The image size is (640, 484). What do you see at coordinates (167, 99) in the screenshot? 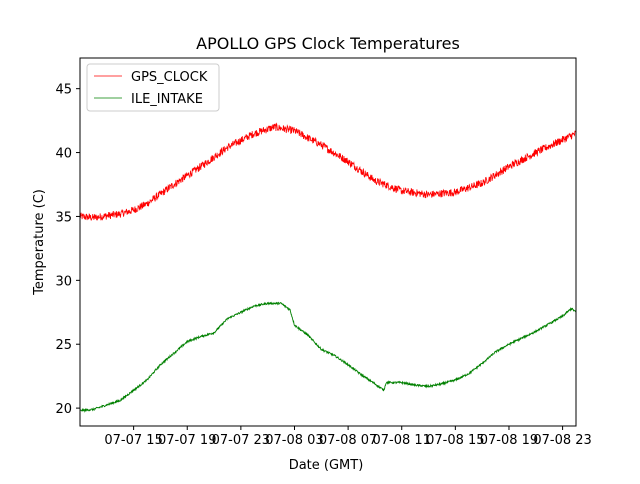
I see `legend-label-ile-intake: ILE_INTAKE` at bounding box center [167, 99].